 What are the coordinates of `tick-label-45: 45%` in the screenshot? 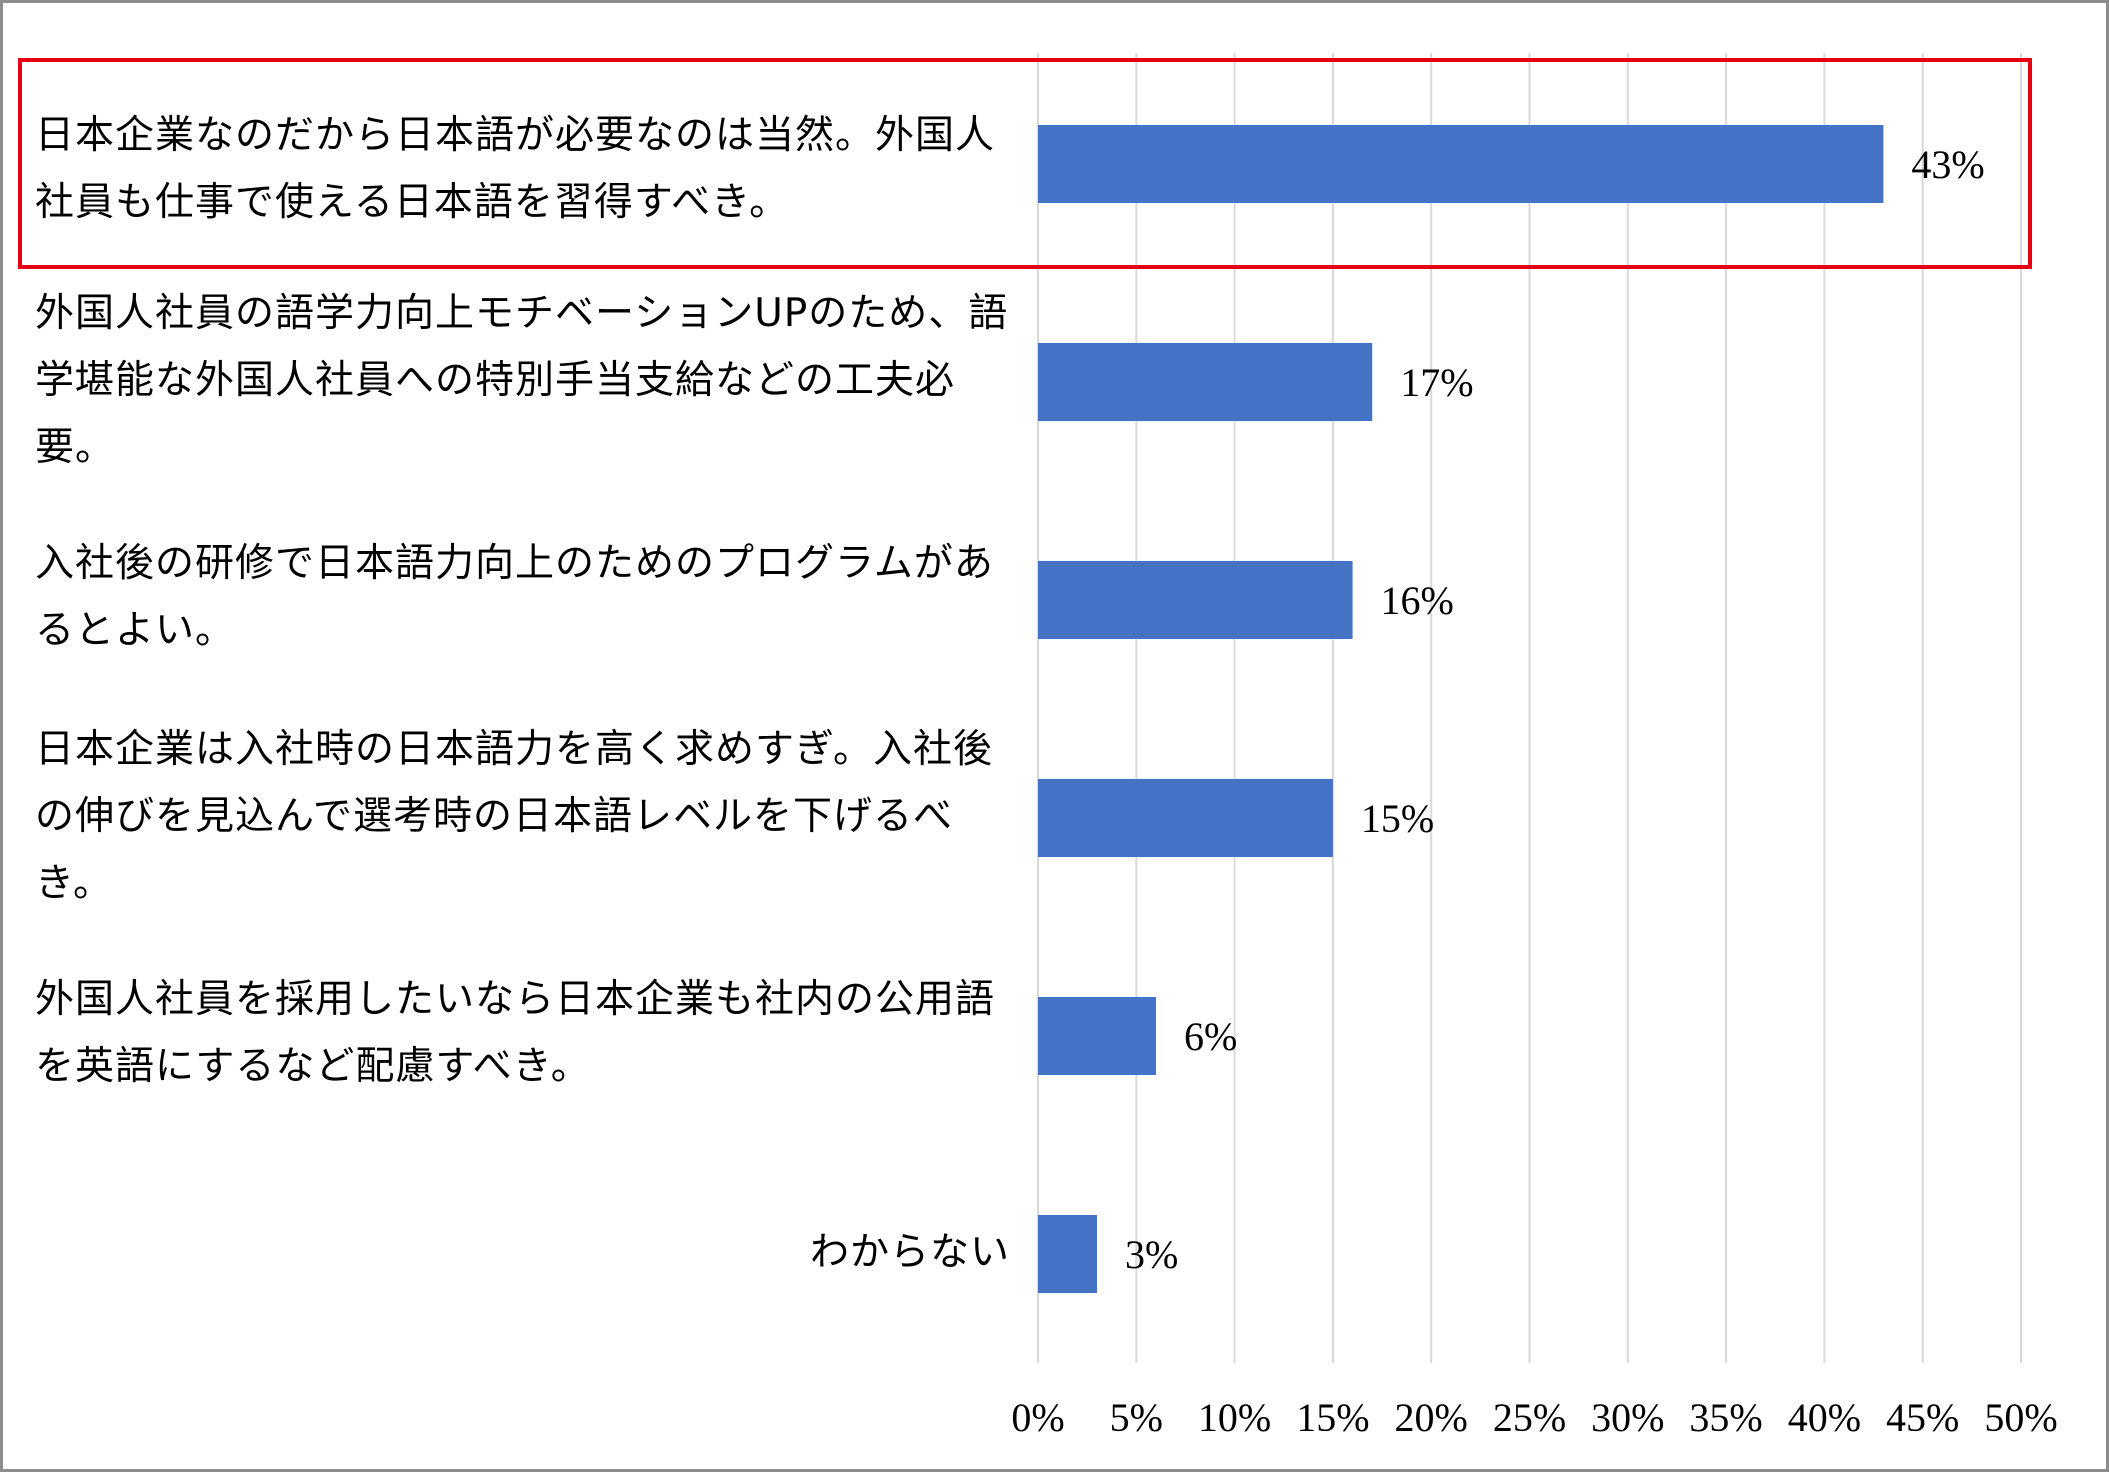 It's located at (1922, 1417).